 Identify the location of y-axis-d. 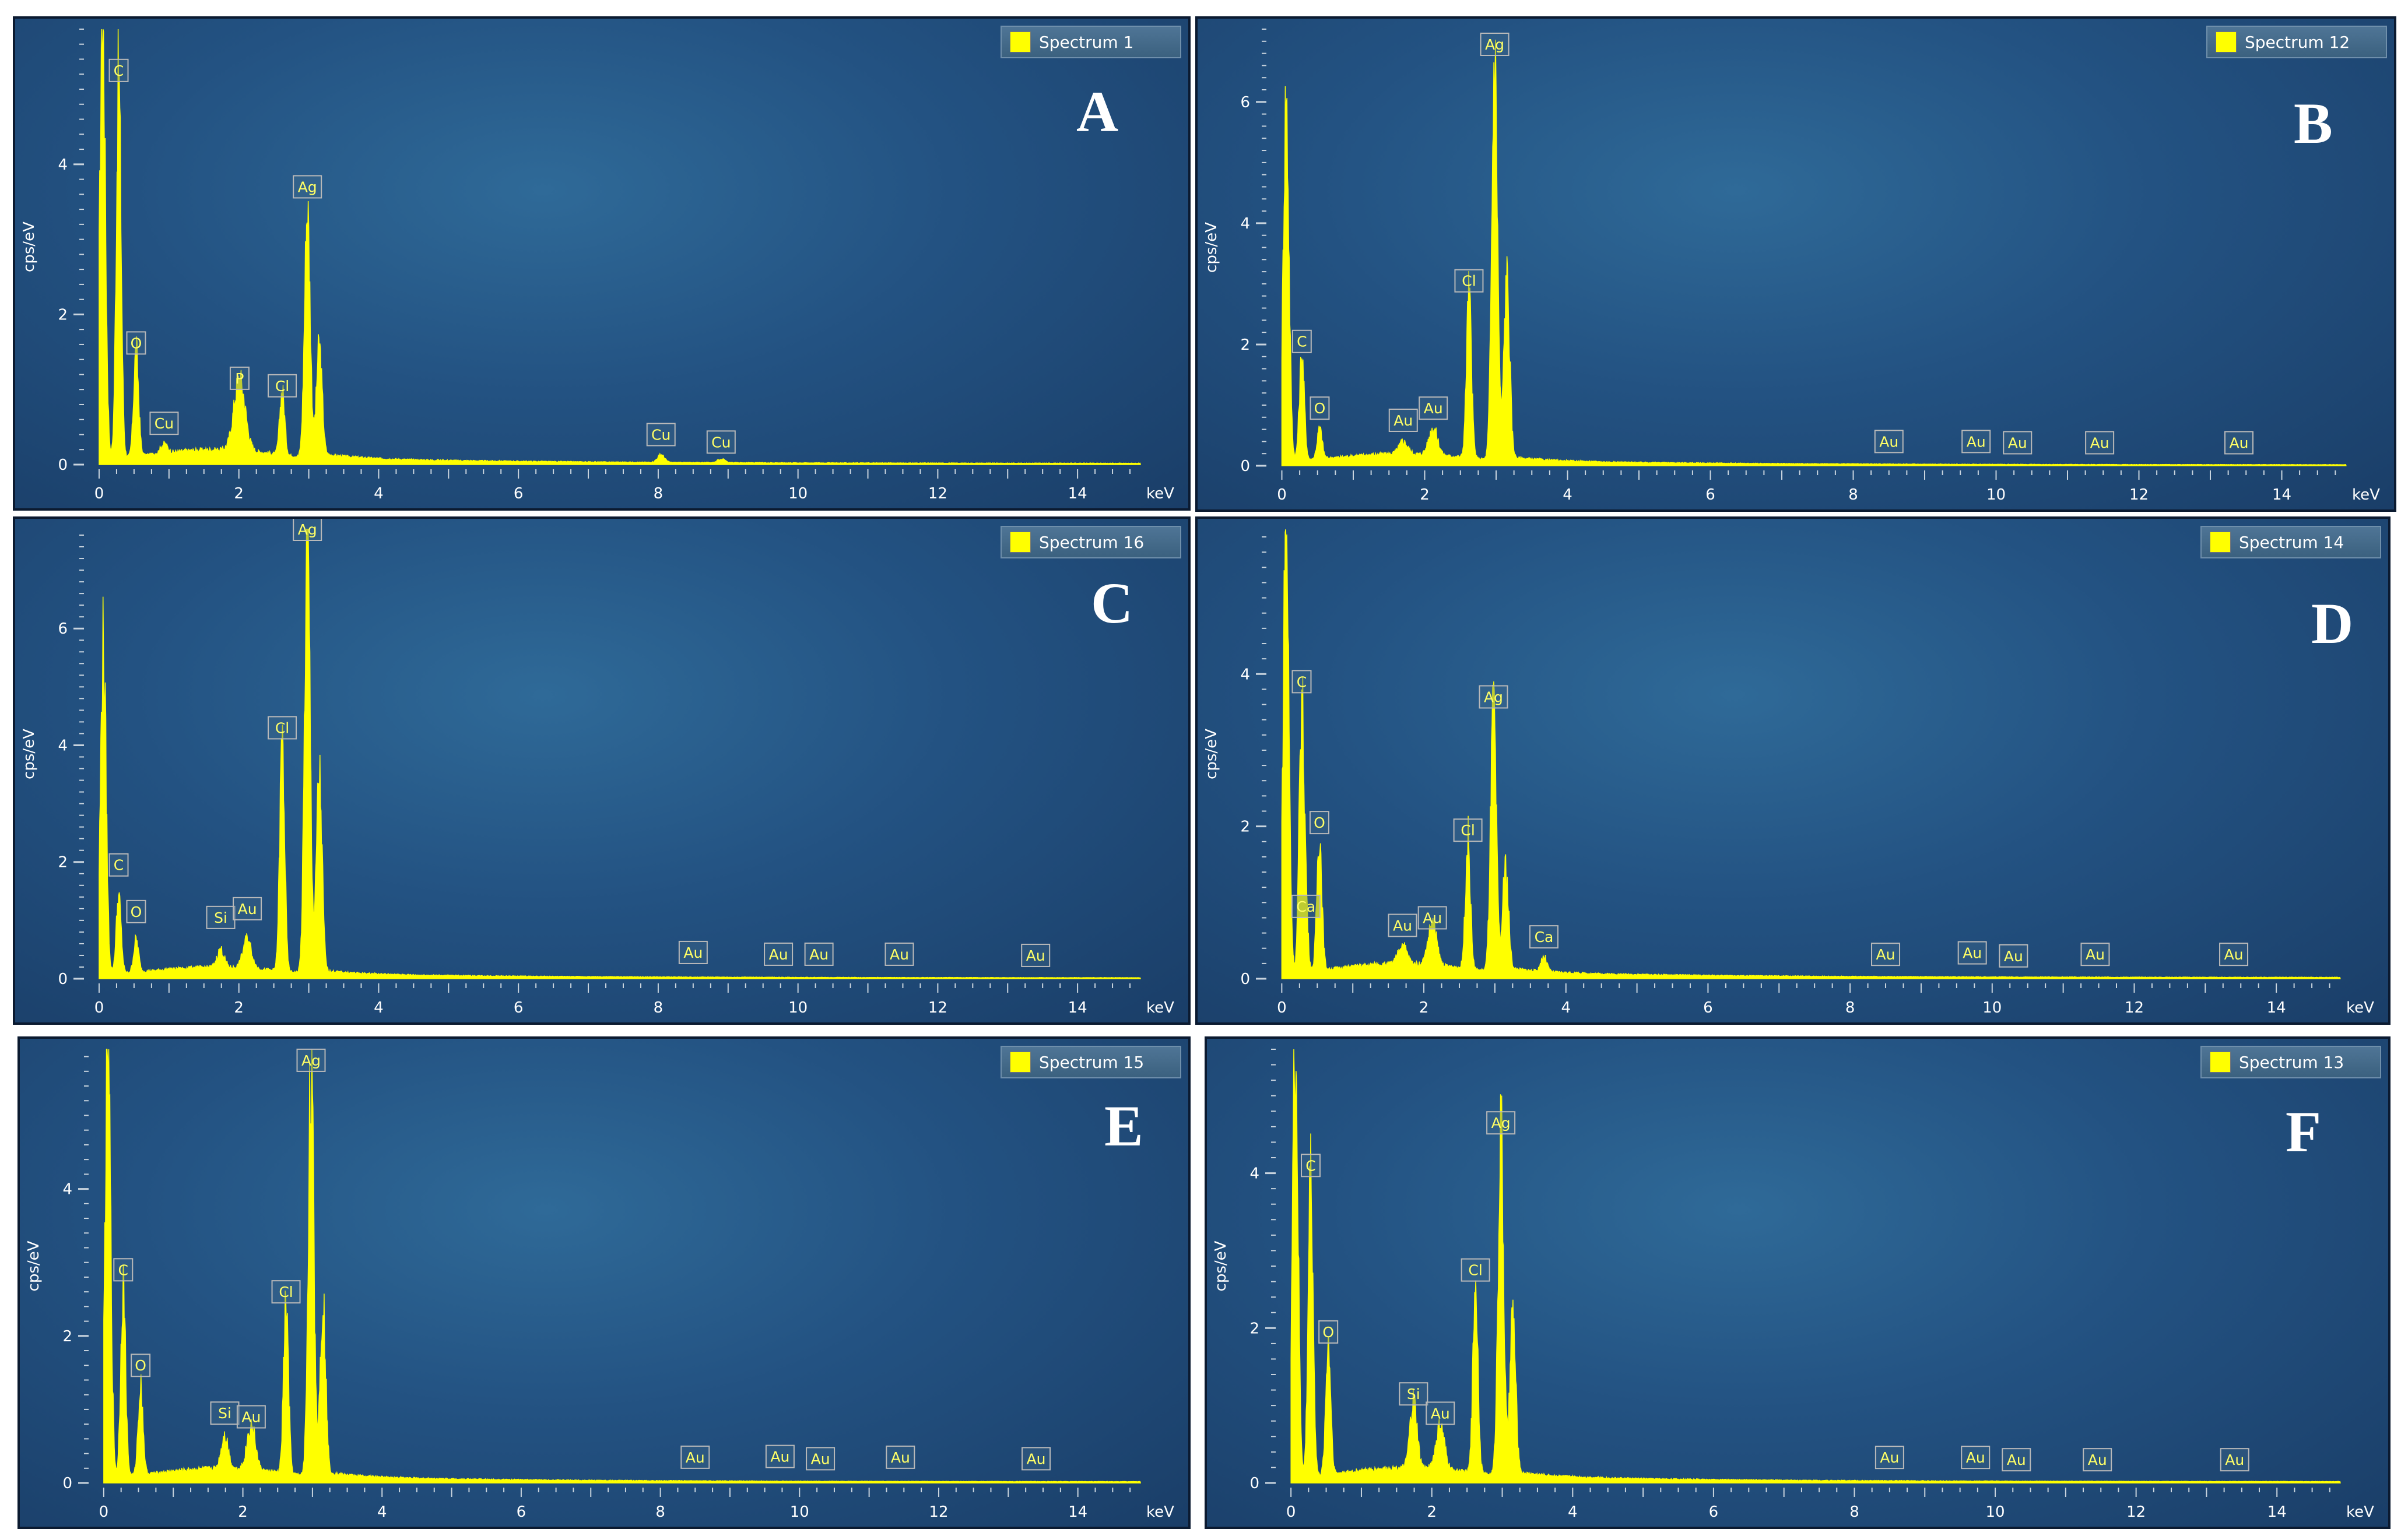
(1261, 758).